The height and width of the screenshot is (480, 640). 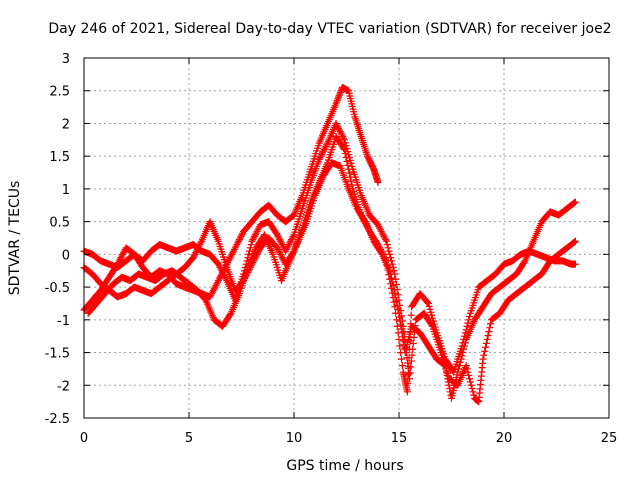 I want to click on y-tick-label: -2, so click(x=63, y=386).